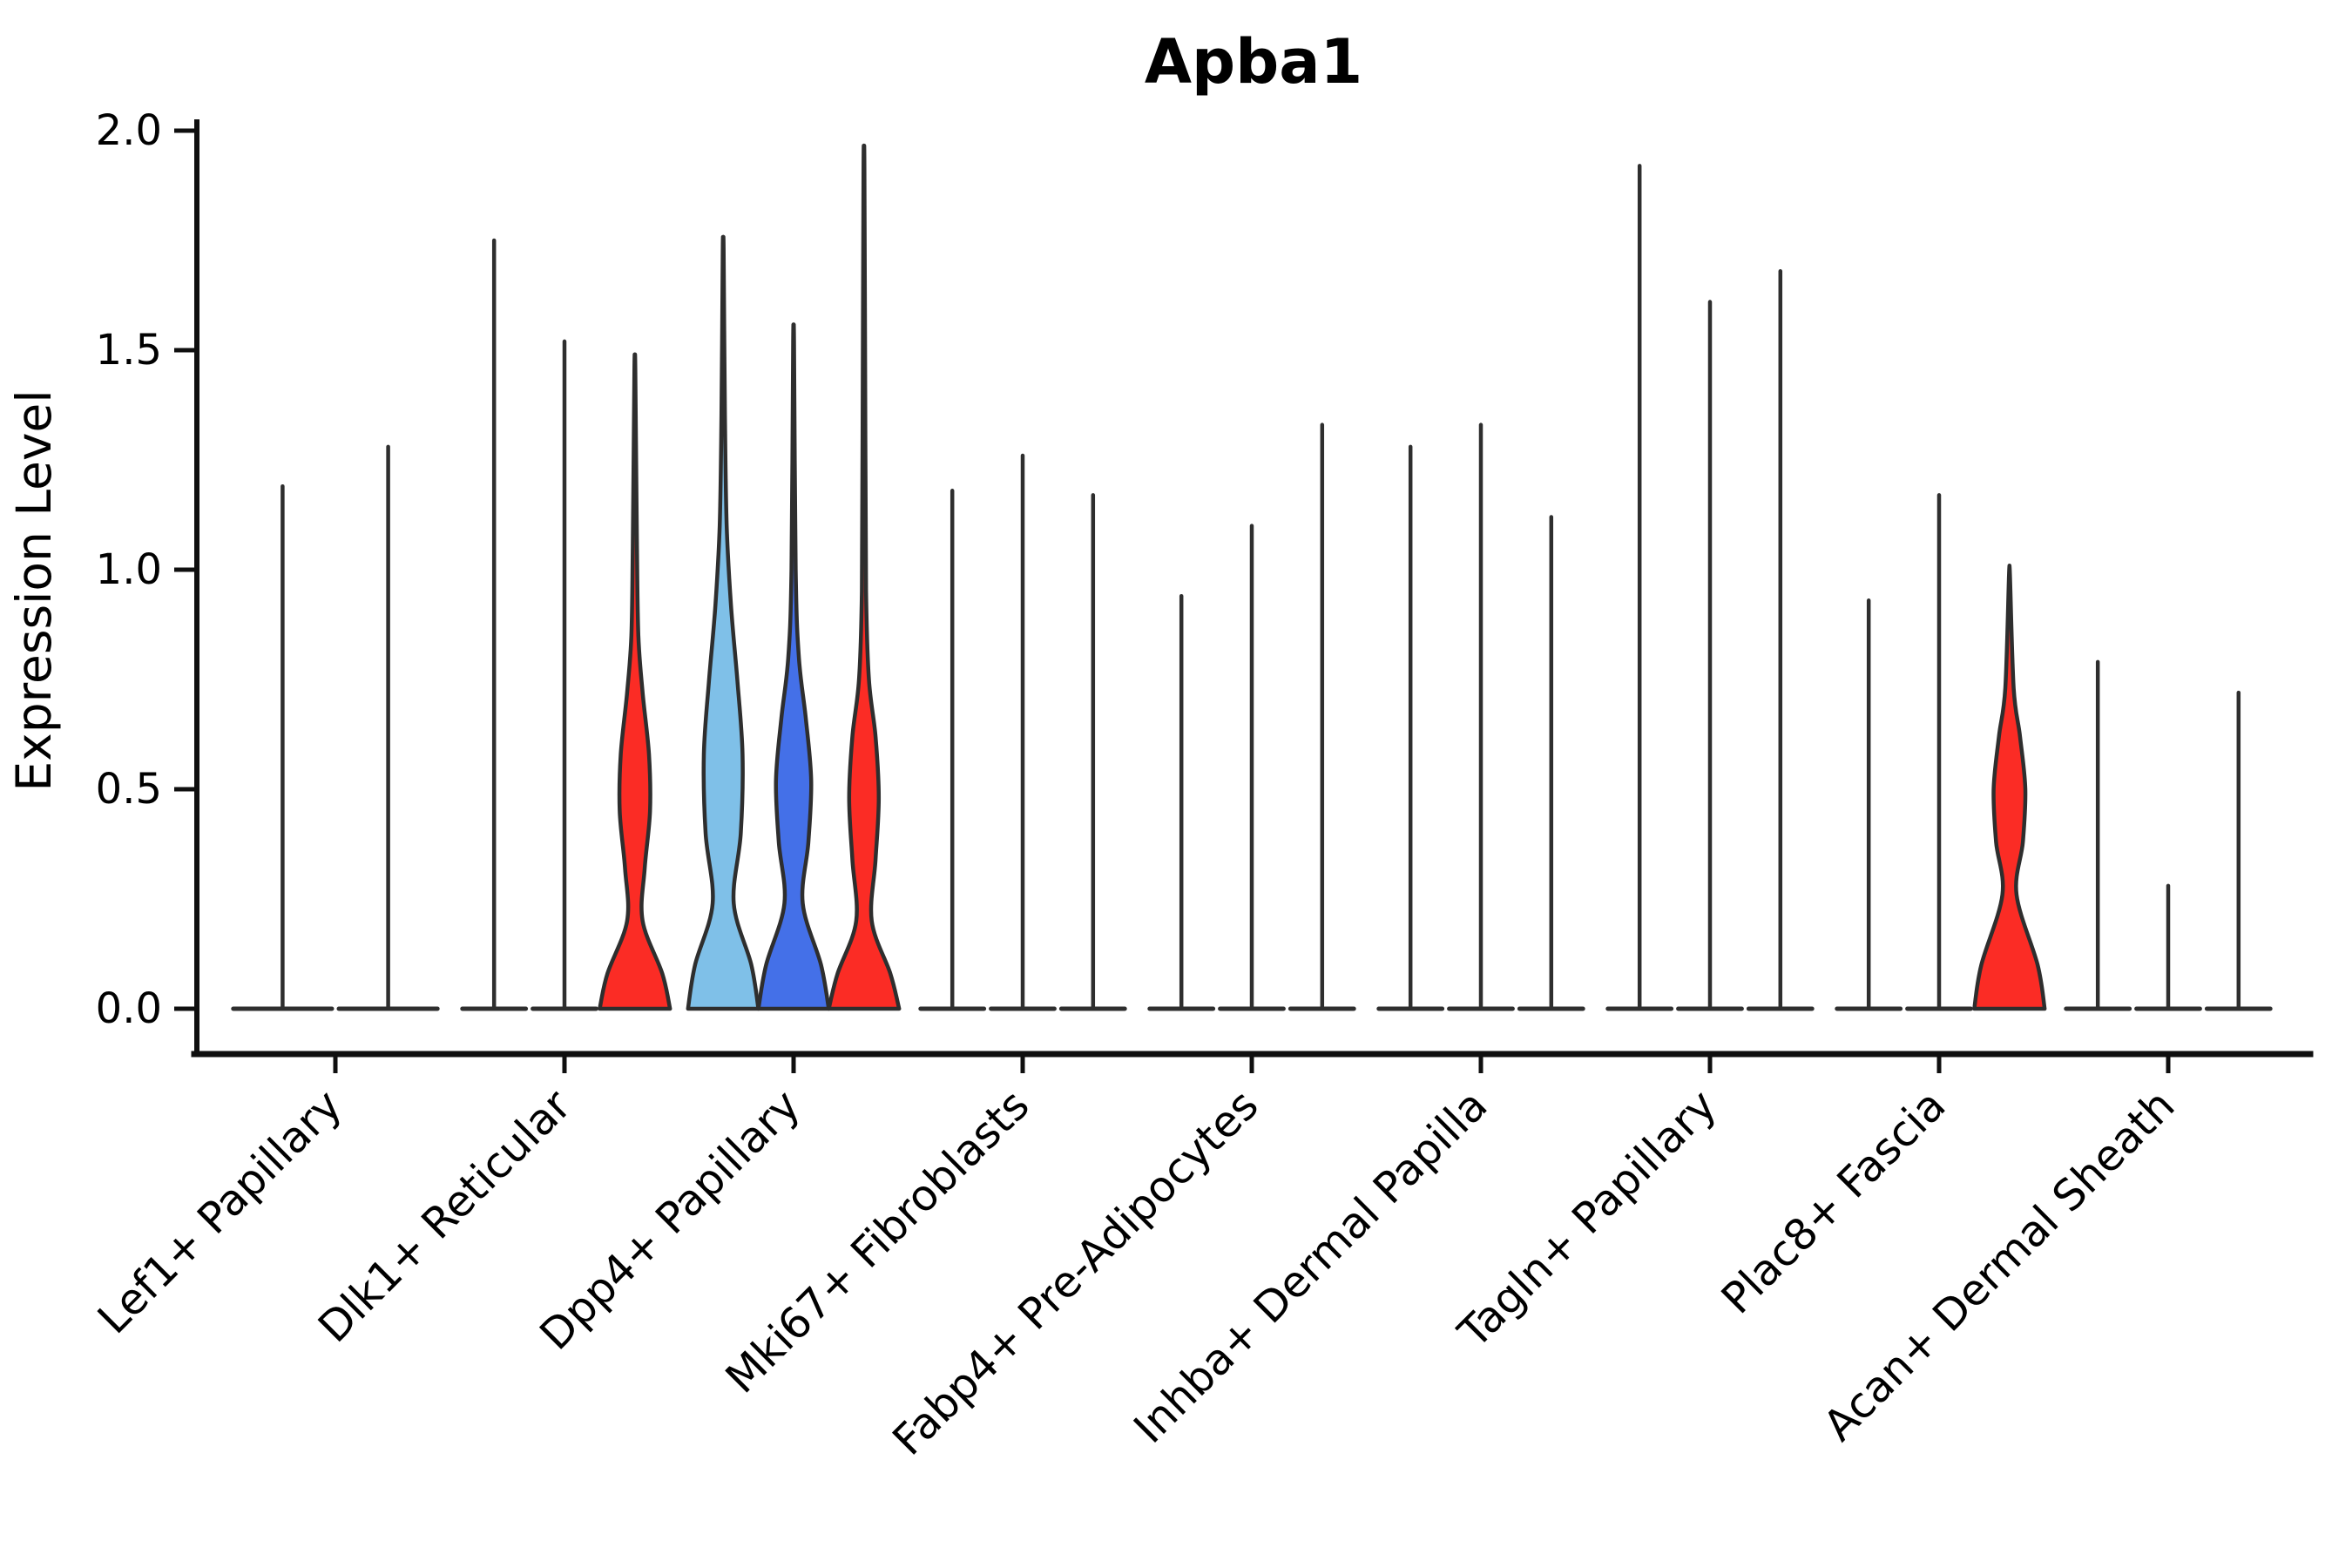  What do you see at coordinates (129, 1008) in the screenshot?
I see `y-tick-label: 0.0` at bounding box center [129, 1008].